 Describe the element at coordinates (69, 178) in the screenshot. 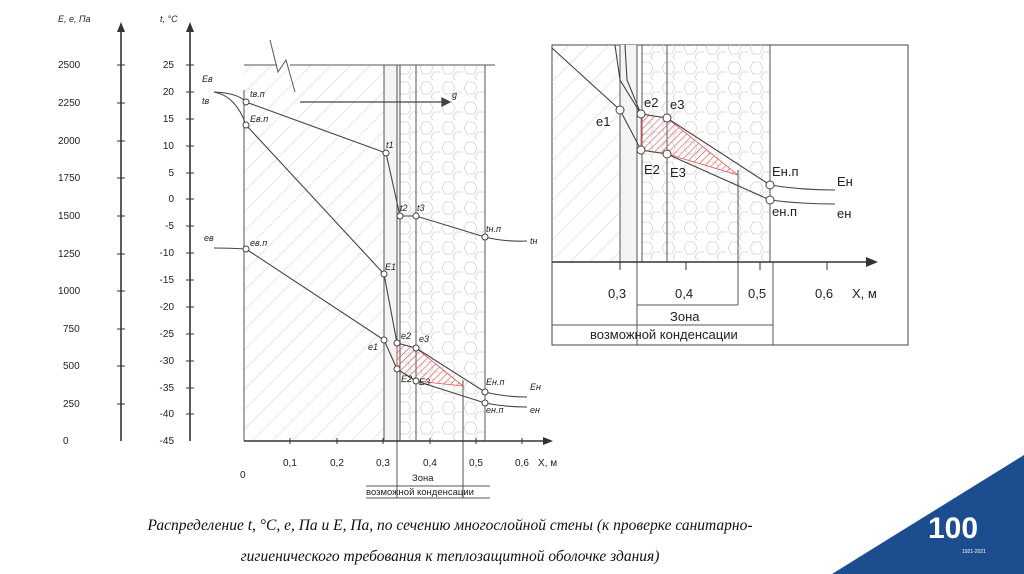

I see `e-tick: 1750` at that location.